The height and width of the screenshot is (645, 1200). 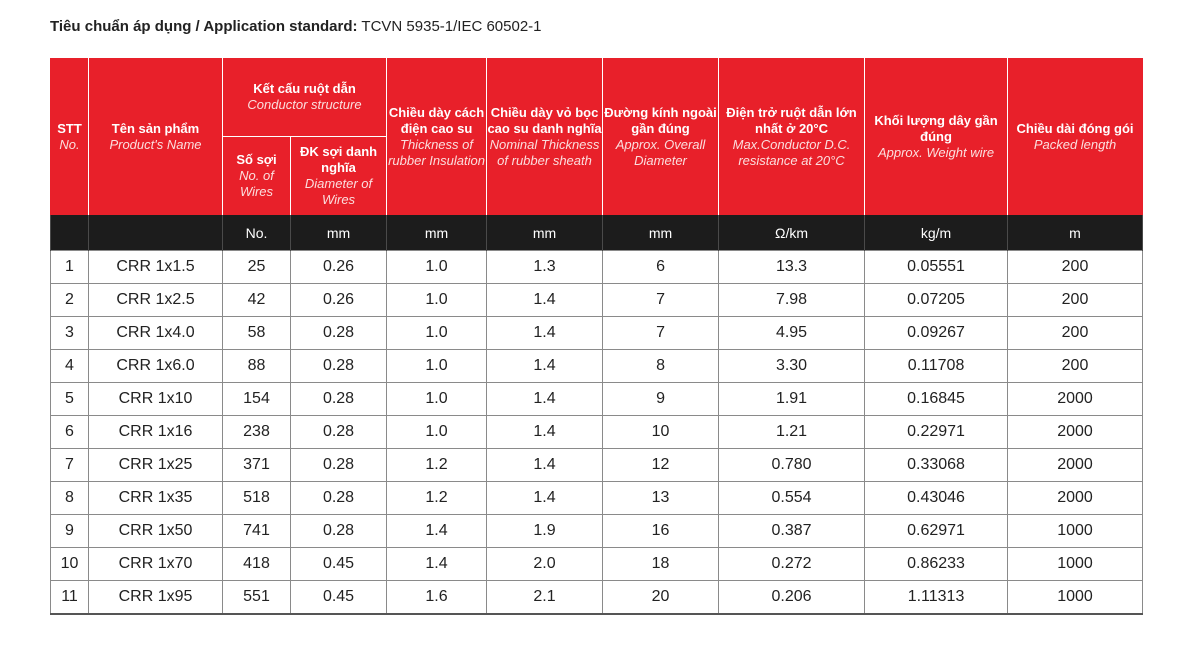 What do you see at coordinates (792, 432) in the screenshot?
I see `table-cell: 1.21` at bounding box center [792, 432].